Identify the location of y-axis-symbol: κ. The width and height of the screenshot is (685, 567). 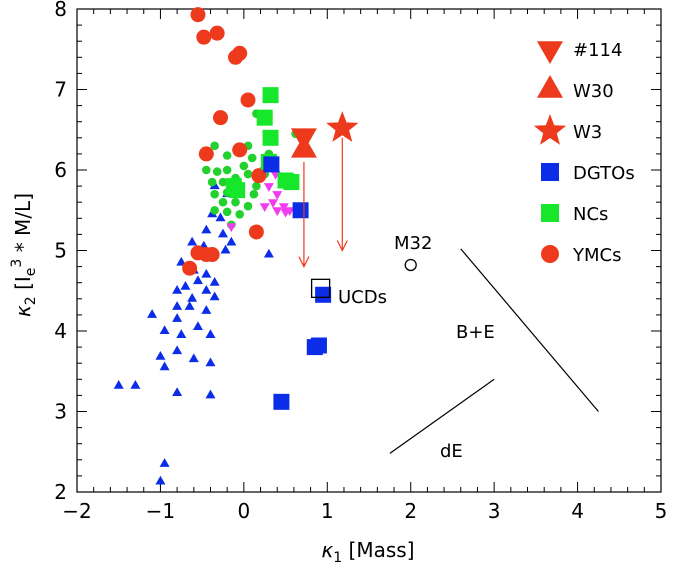
(23, 311).